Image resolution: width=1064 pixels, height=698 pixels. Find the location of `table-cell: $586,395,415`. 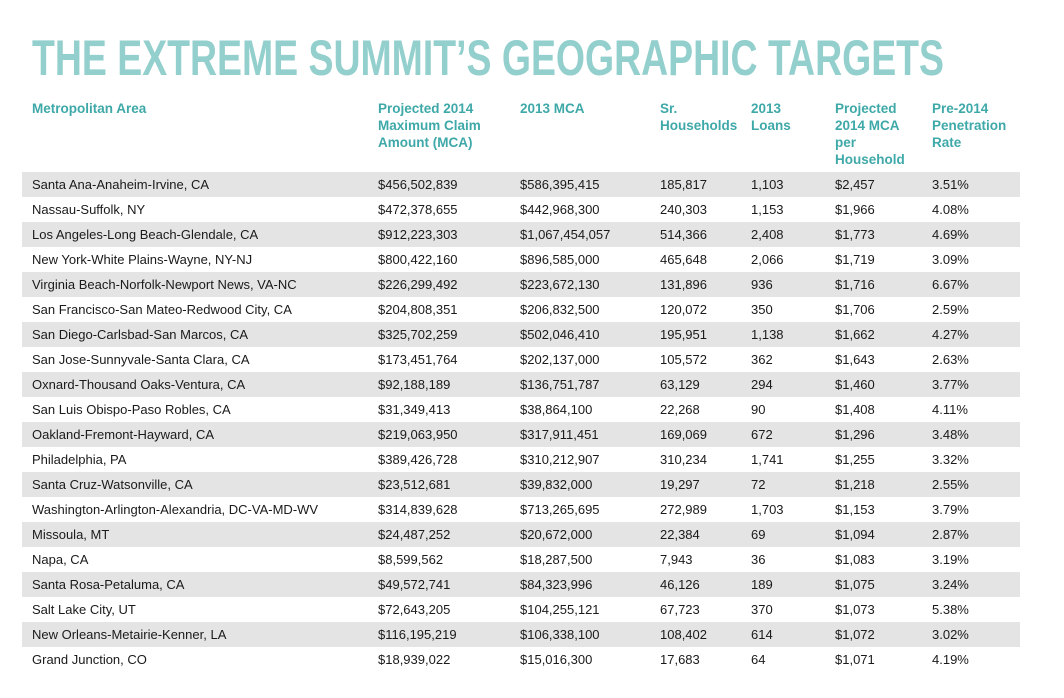

table-cell: $586,395,415 is located at coordinates (560, 184).